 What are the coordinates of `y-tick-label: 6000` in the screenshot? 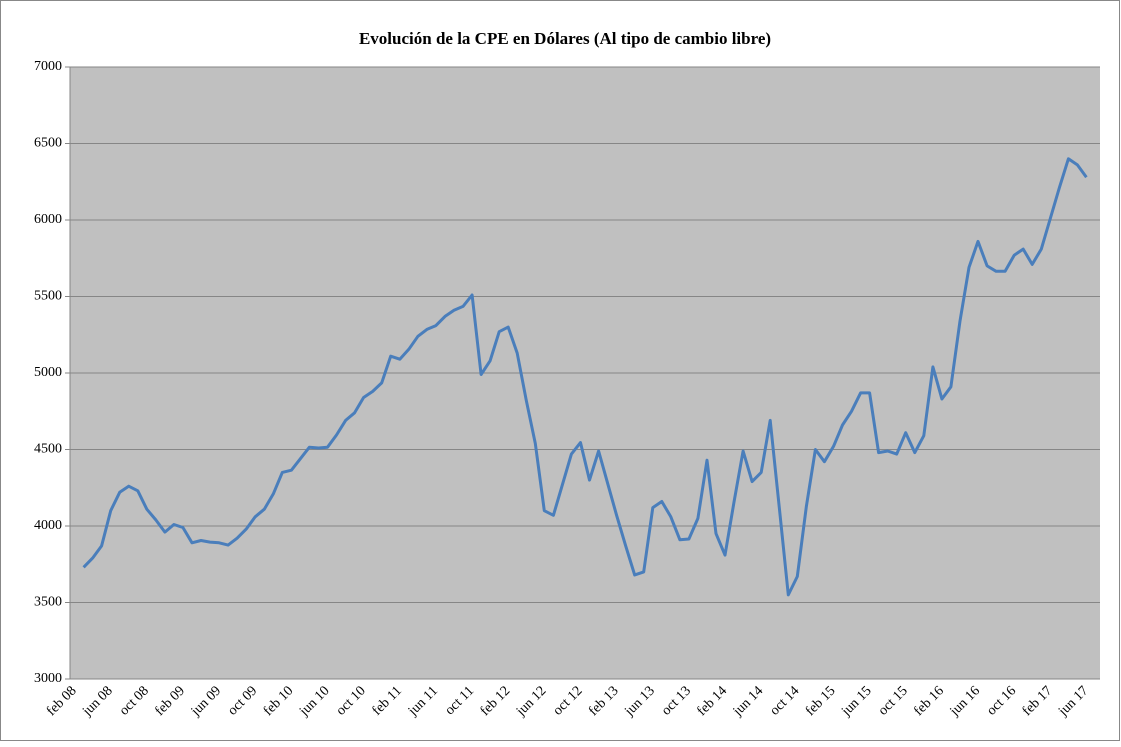 It's located at (48, 219).